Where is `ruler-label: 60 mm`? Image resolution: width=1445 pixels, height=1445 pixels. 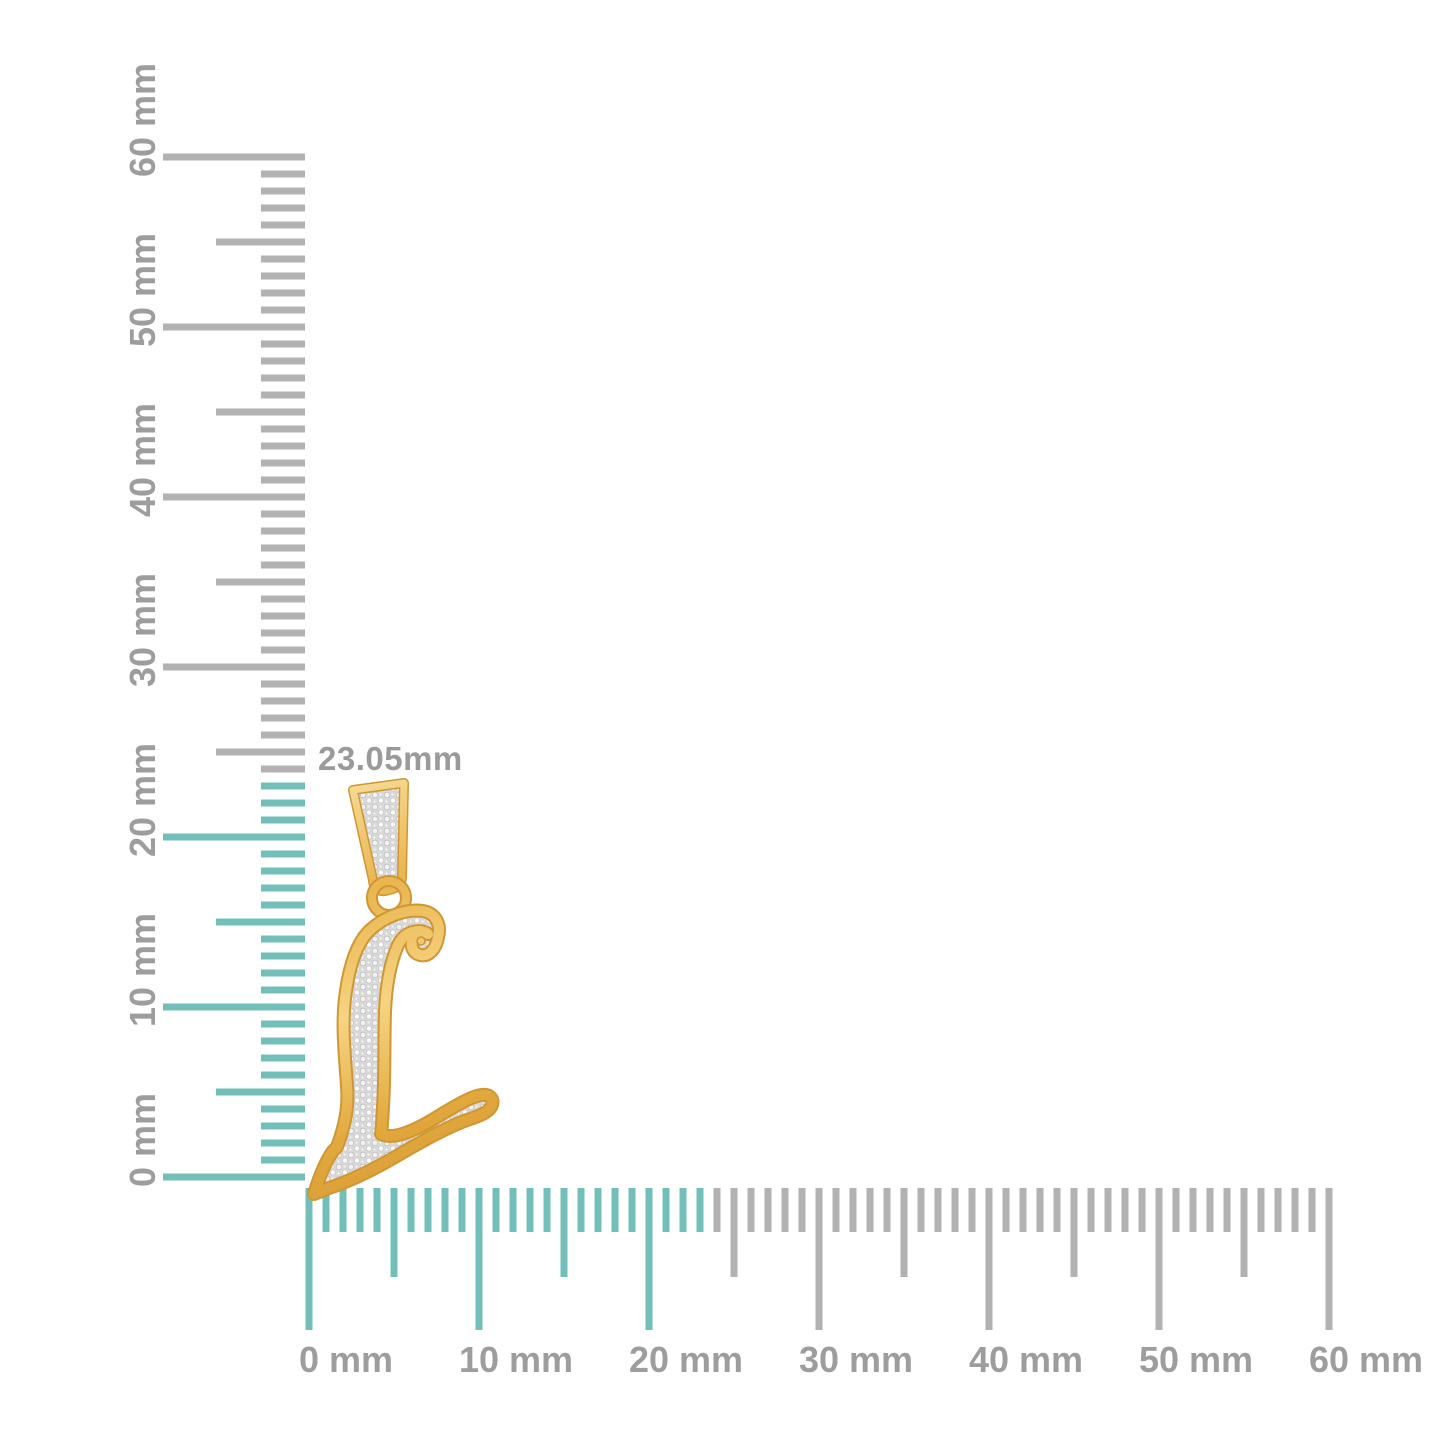
ruler-label: 60 mm is located at coordinates (1366, 1359).